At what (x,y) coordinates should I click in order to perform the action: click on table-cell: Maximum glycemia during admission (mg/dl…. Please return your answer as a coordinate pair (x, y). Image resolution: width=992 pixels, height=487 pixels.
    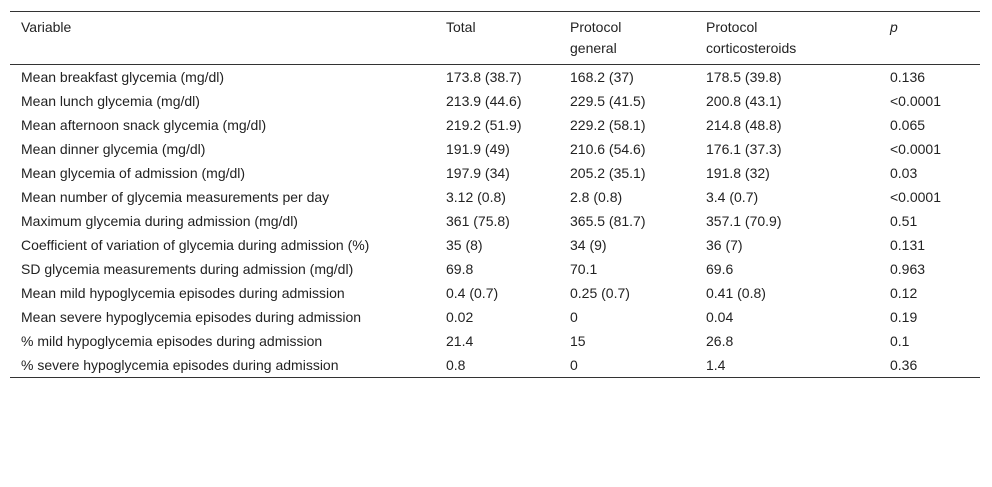
    Looking at the image, I should click on (159, 221).